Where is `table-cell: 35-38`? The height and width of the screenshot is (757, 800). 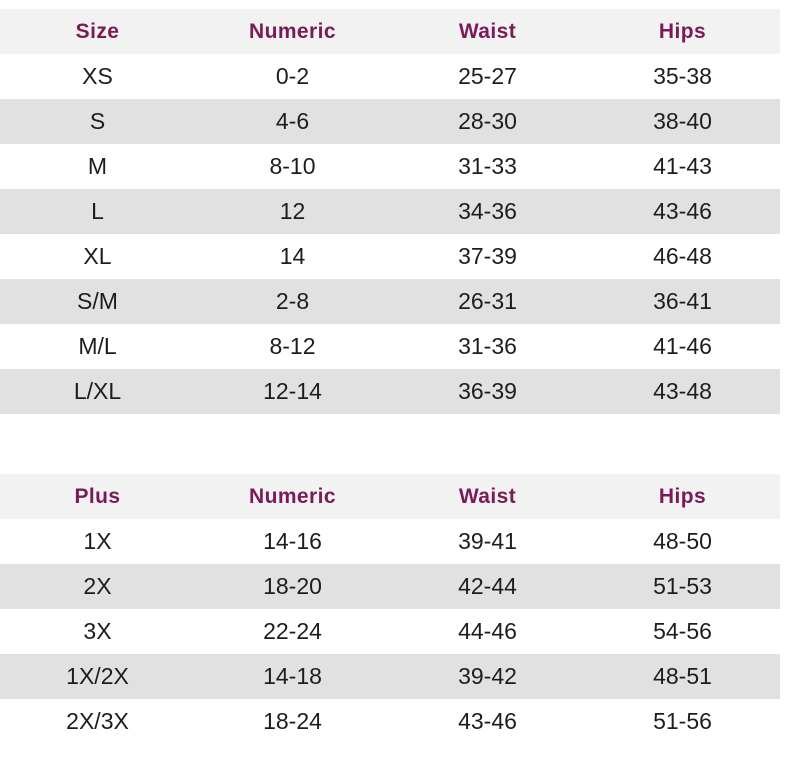
table-cell: 35-38 is located at coordinates (682, 76).